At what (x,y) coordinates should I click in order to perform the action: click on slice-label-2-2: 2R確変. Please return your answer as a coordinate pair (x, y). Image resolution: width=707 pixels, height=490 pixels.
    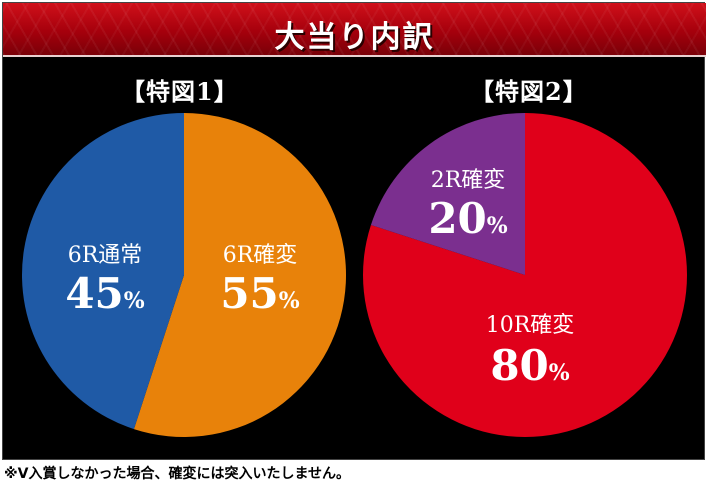
    Looking at the image, I should click on (468, 180).